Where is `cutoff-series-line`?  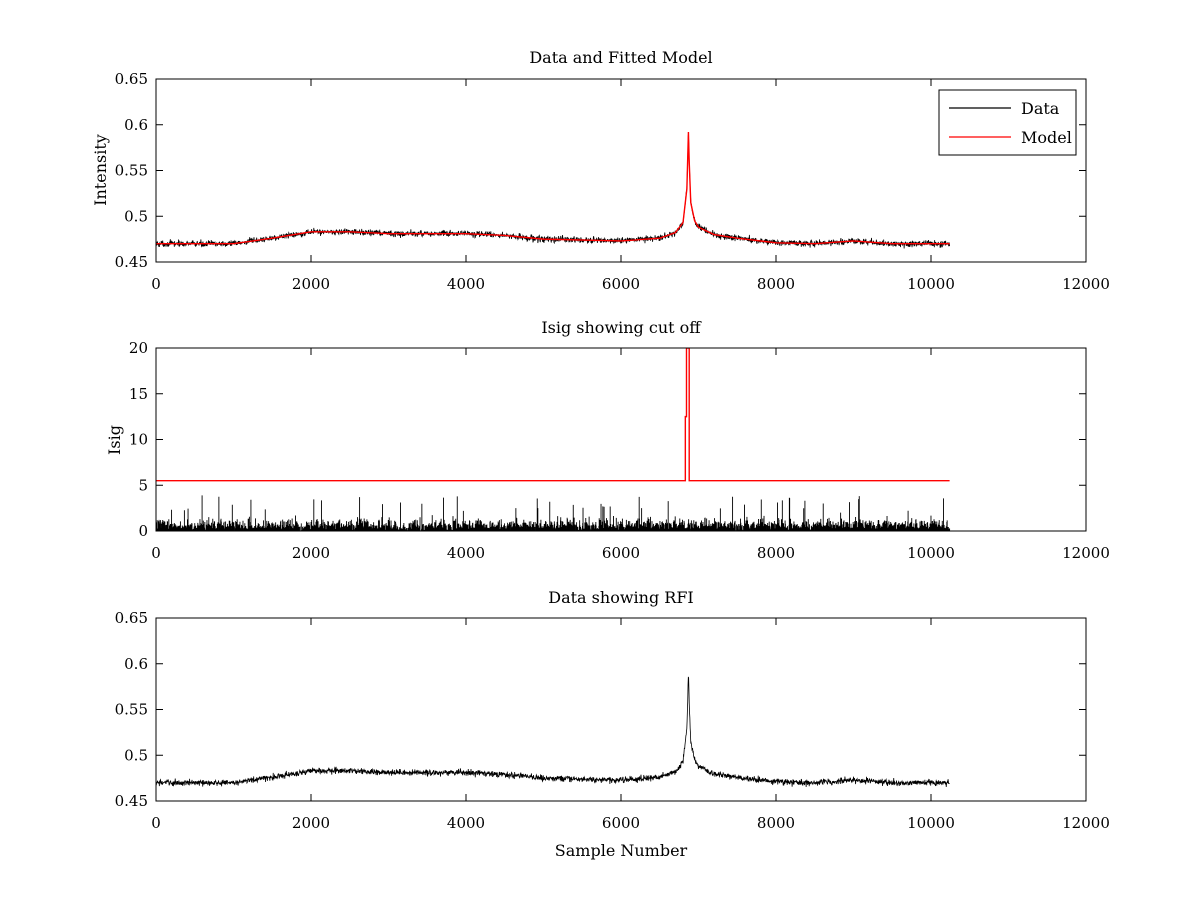
cutoff-series-line is located at coordinates (553, 415).